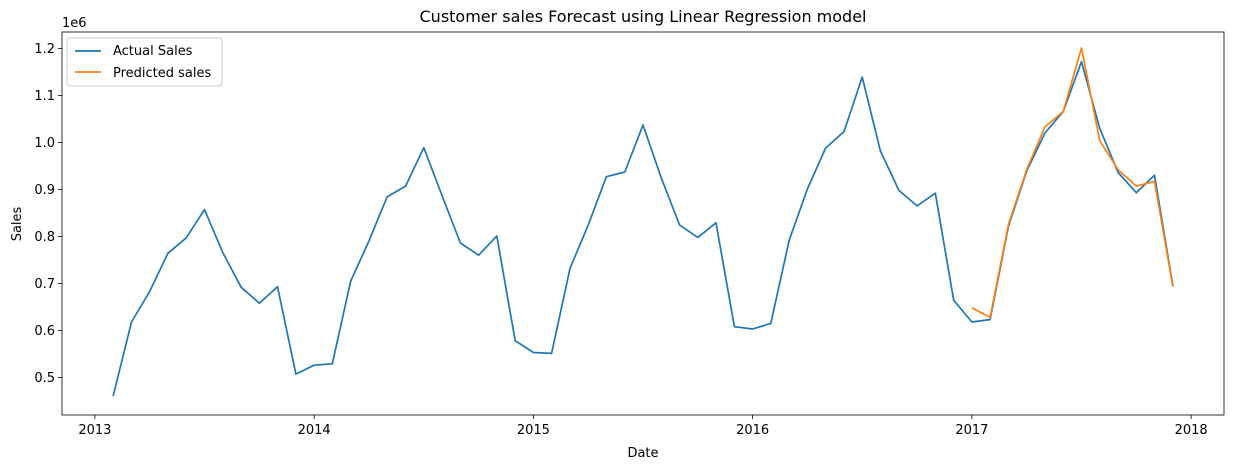 This screenshot has width=1233, height=470. I want to click on x-tick-label: 2014, so click(314, 430).